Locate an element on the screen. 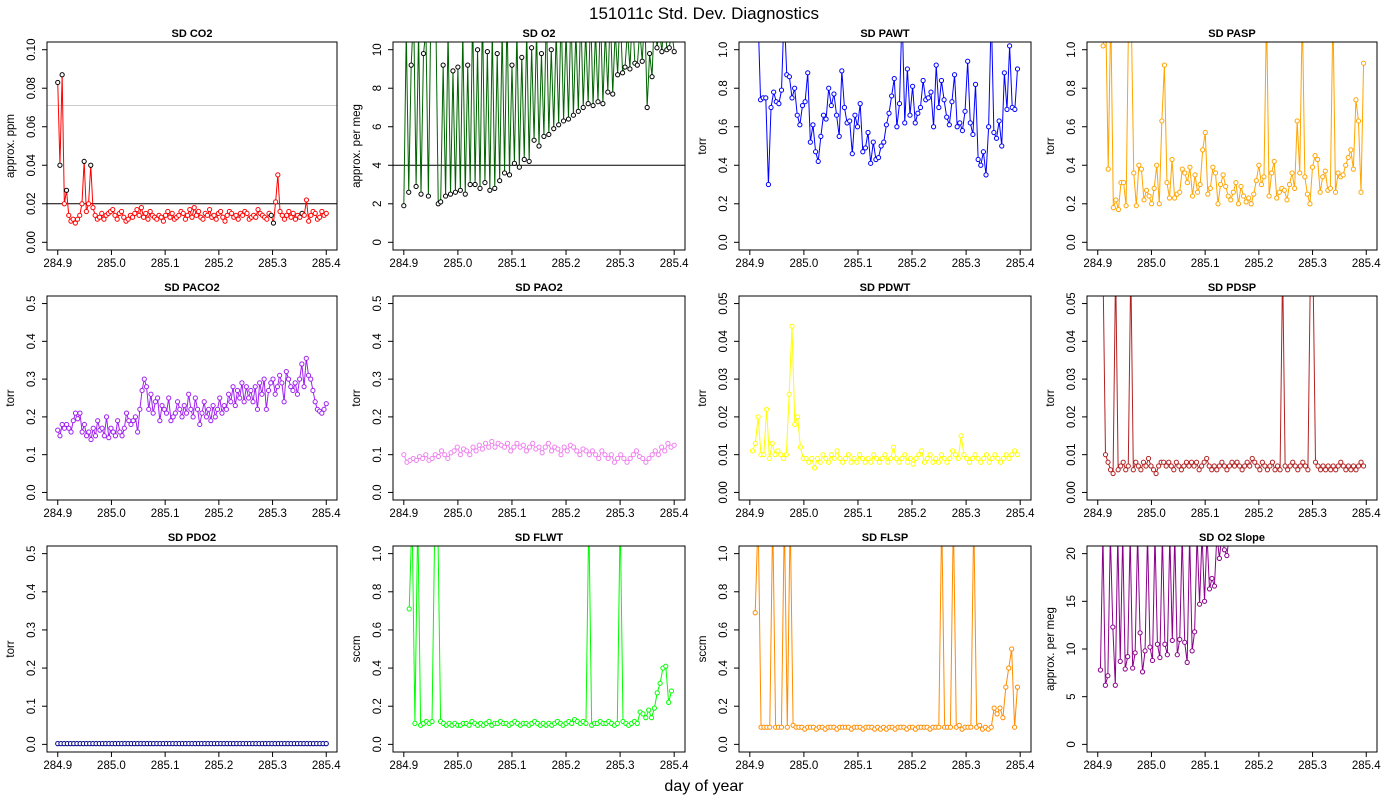 This screenshot has height=800, width=1400. x-tick-label: 285.3 is located at coordinates (966, 766).